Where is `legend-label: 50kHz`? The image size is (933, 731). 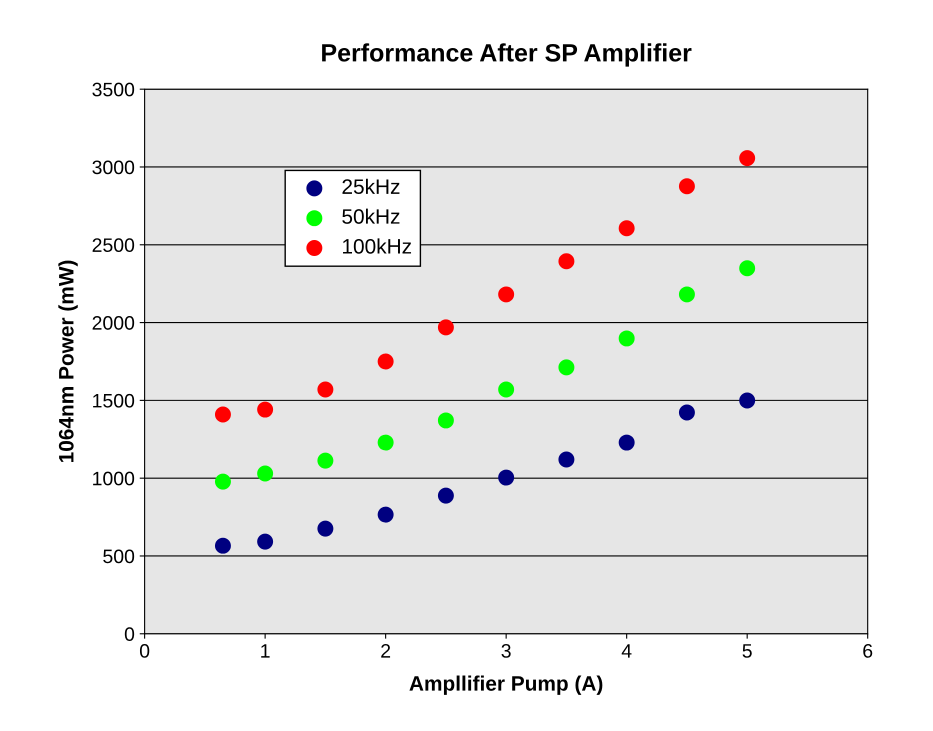 legend-label: 50kHz is located at coordinates (371, 216).